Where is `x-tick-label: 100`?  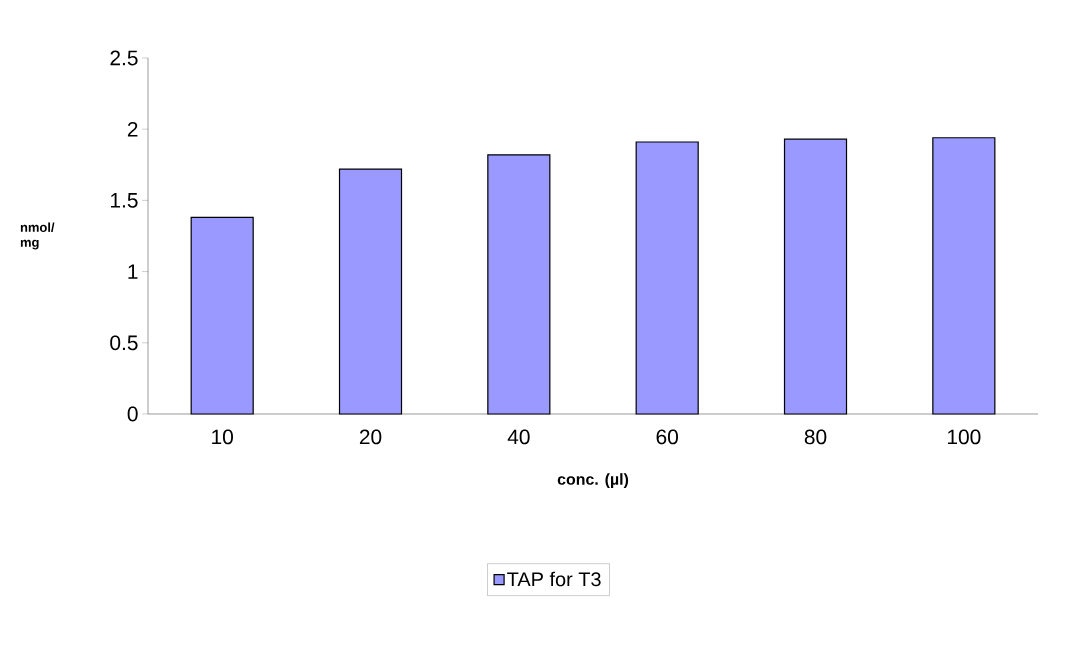 x-tick-label: 100 is located at coordinates (964, 437).